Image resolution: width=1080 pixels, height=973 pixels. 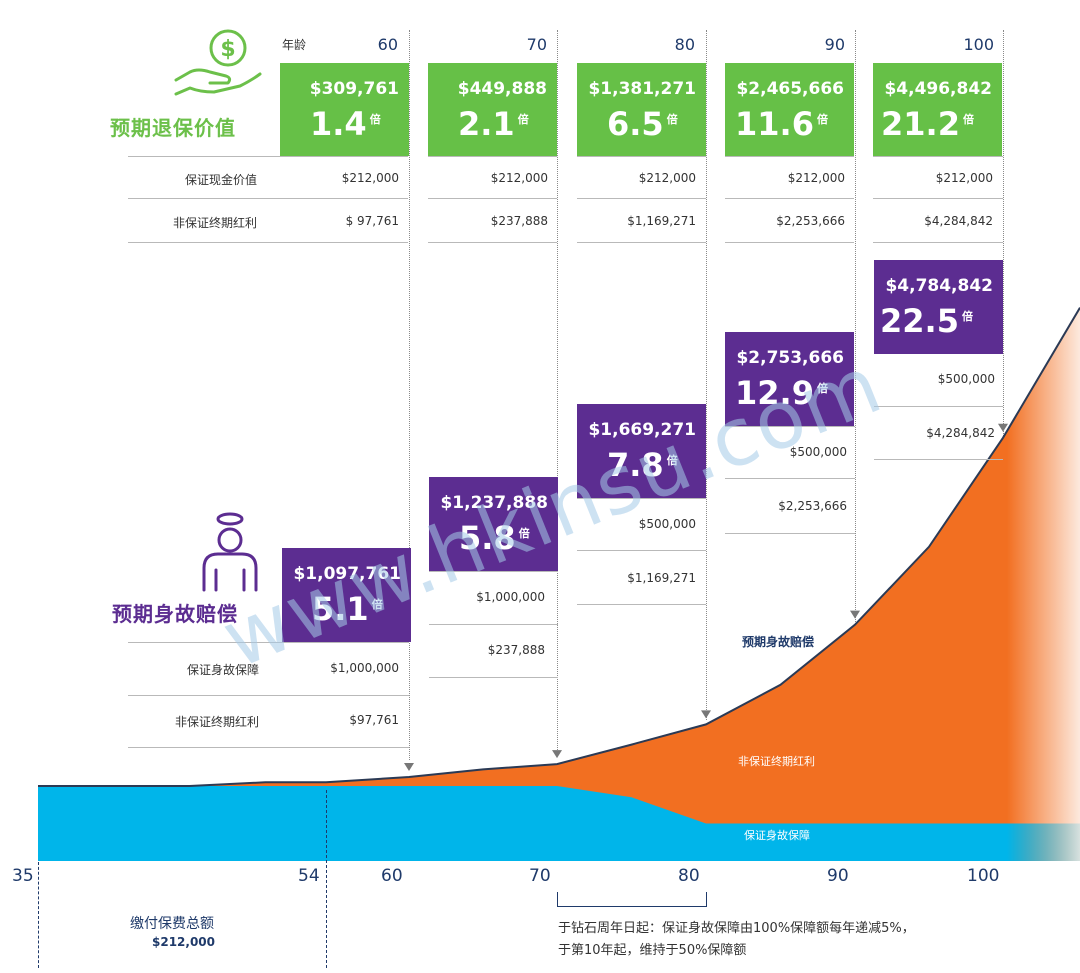 I want to click on death-bonus-value: $2,253,666, so click(x=812, y=506).